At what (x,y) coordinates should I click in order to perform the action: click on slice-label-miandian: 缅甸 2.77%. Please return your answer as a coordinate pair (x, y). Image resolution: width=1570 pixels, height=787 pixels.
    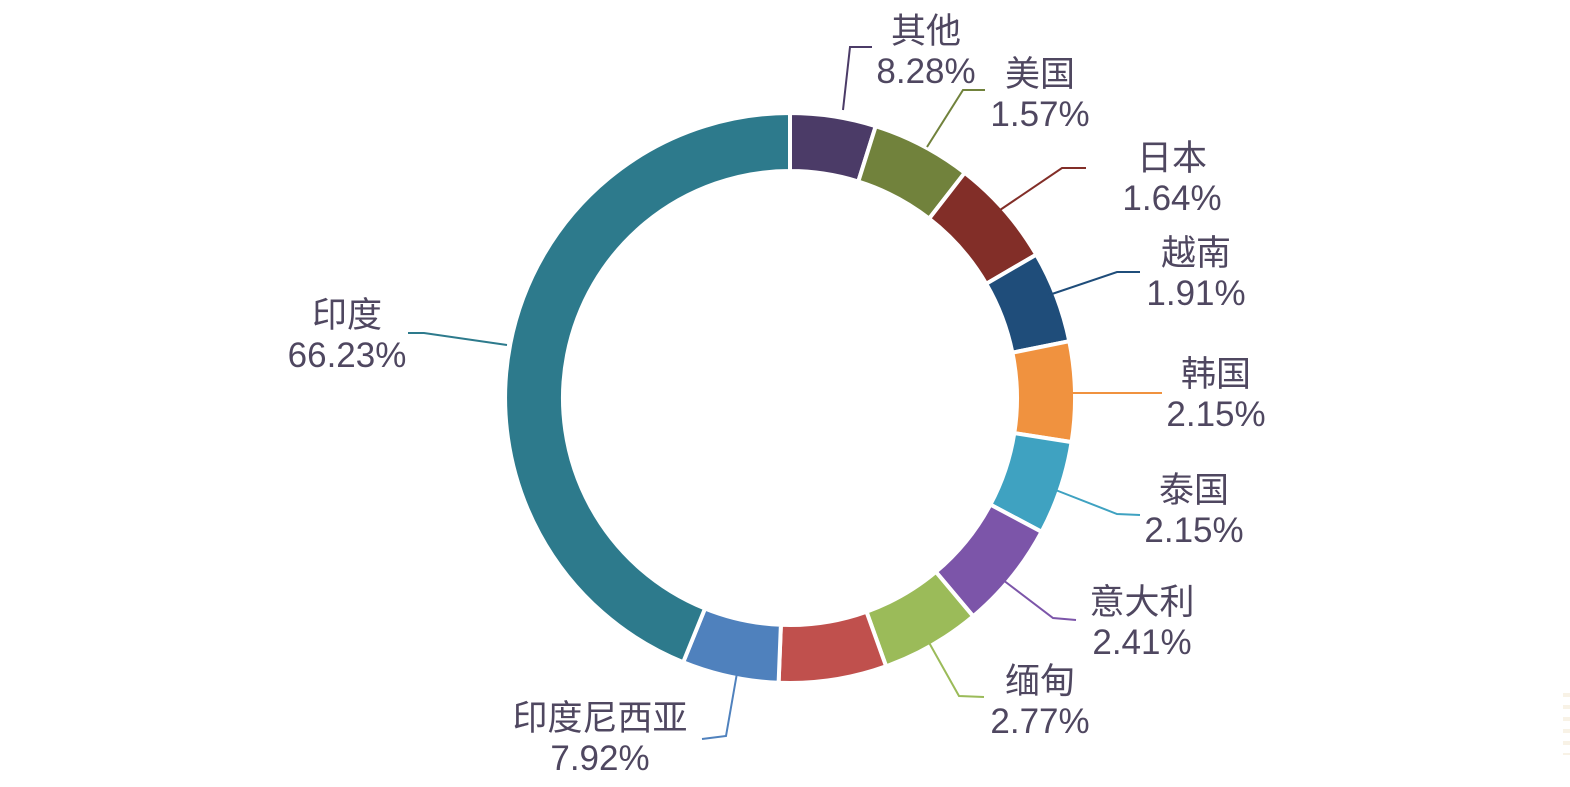
    Looking at the image, I should click on (1039, 702).